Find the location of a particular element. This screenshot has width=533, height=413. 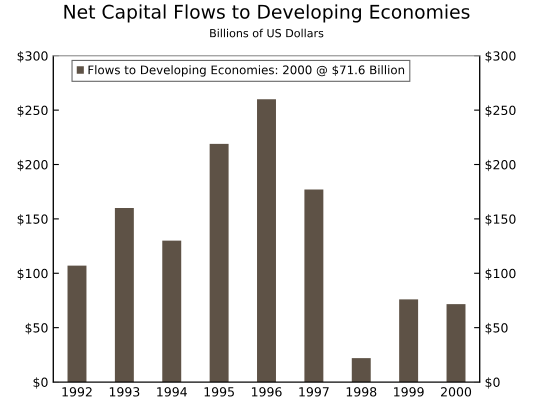

y-tick-label: $250 is located at coordinates (33, 111).